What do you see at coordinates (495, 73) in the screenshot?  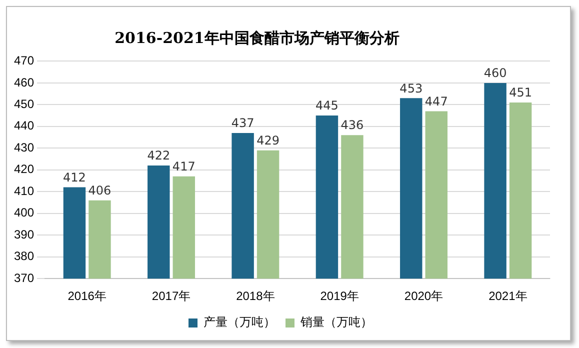 I see `data-label: 460` at bounding box center [495, 73].